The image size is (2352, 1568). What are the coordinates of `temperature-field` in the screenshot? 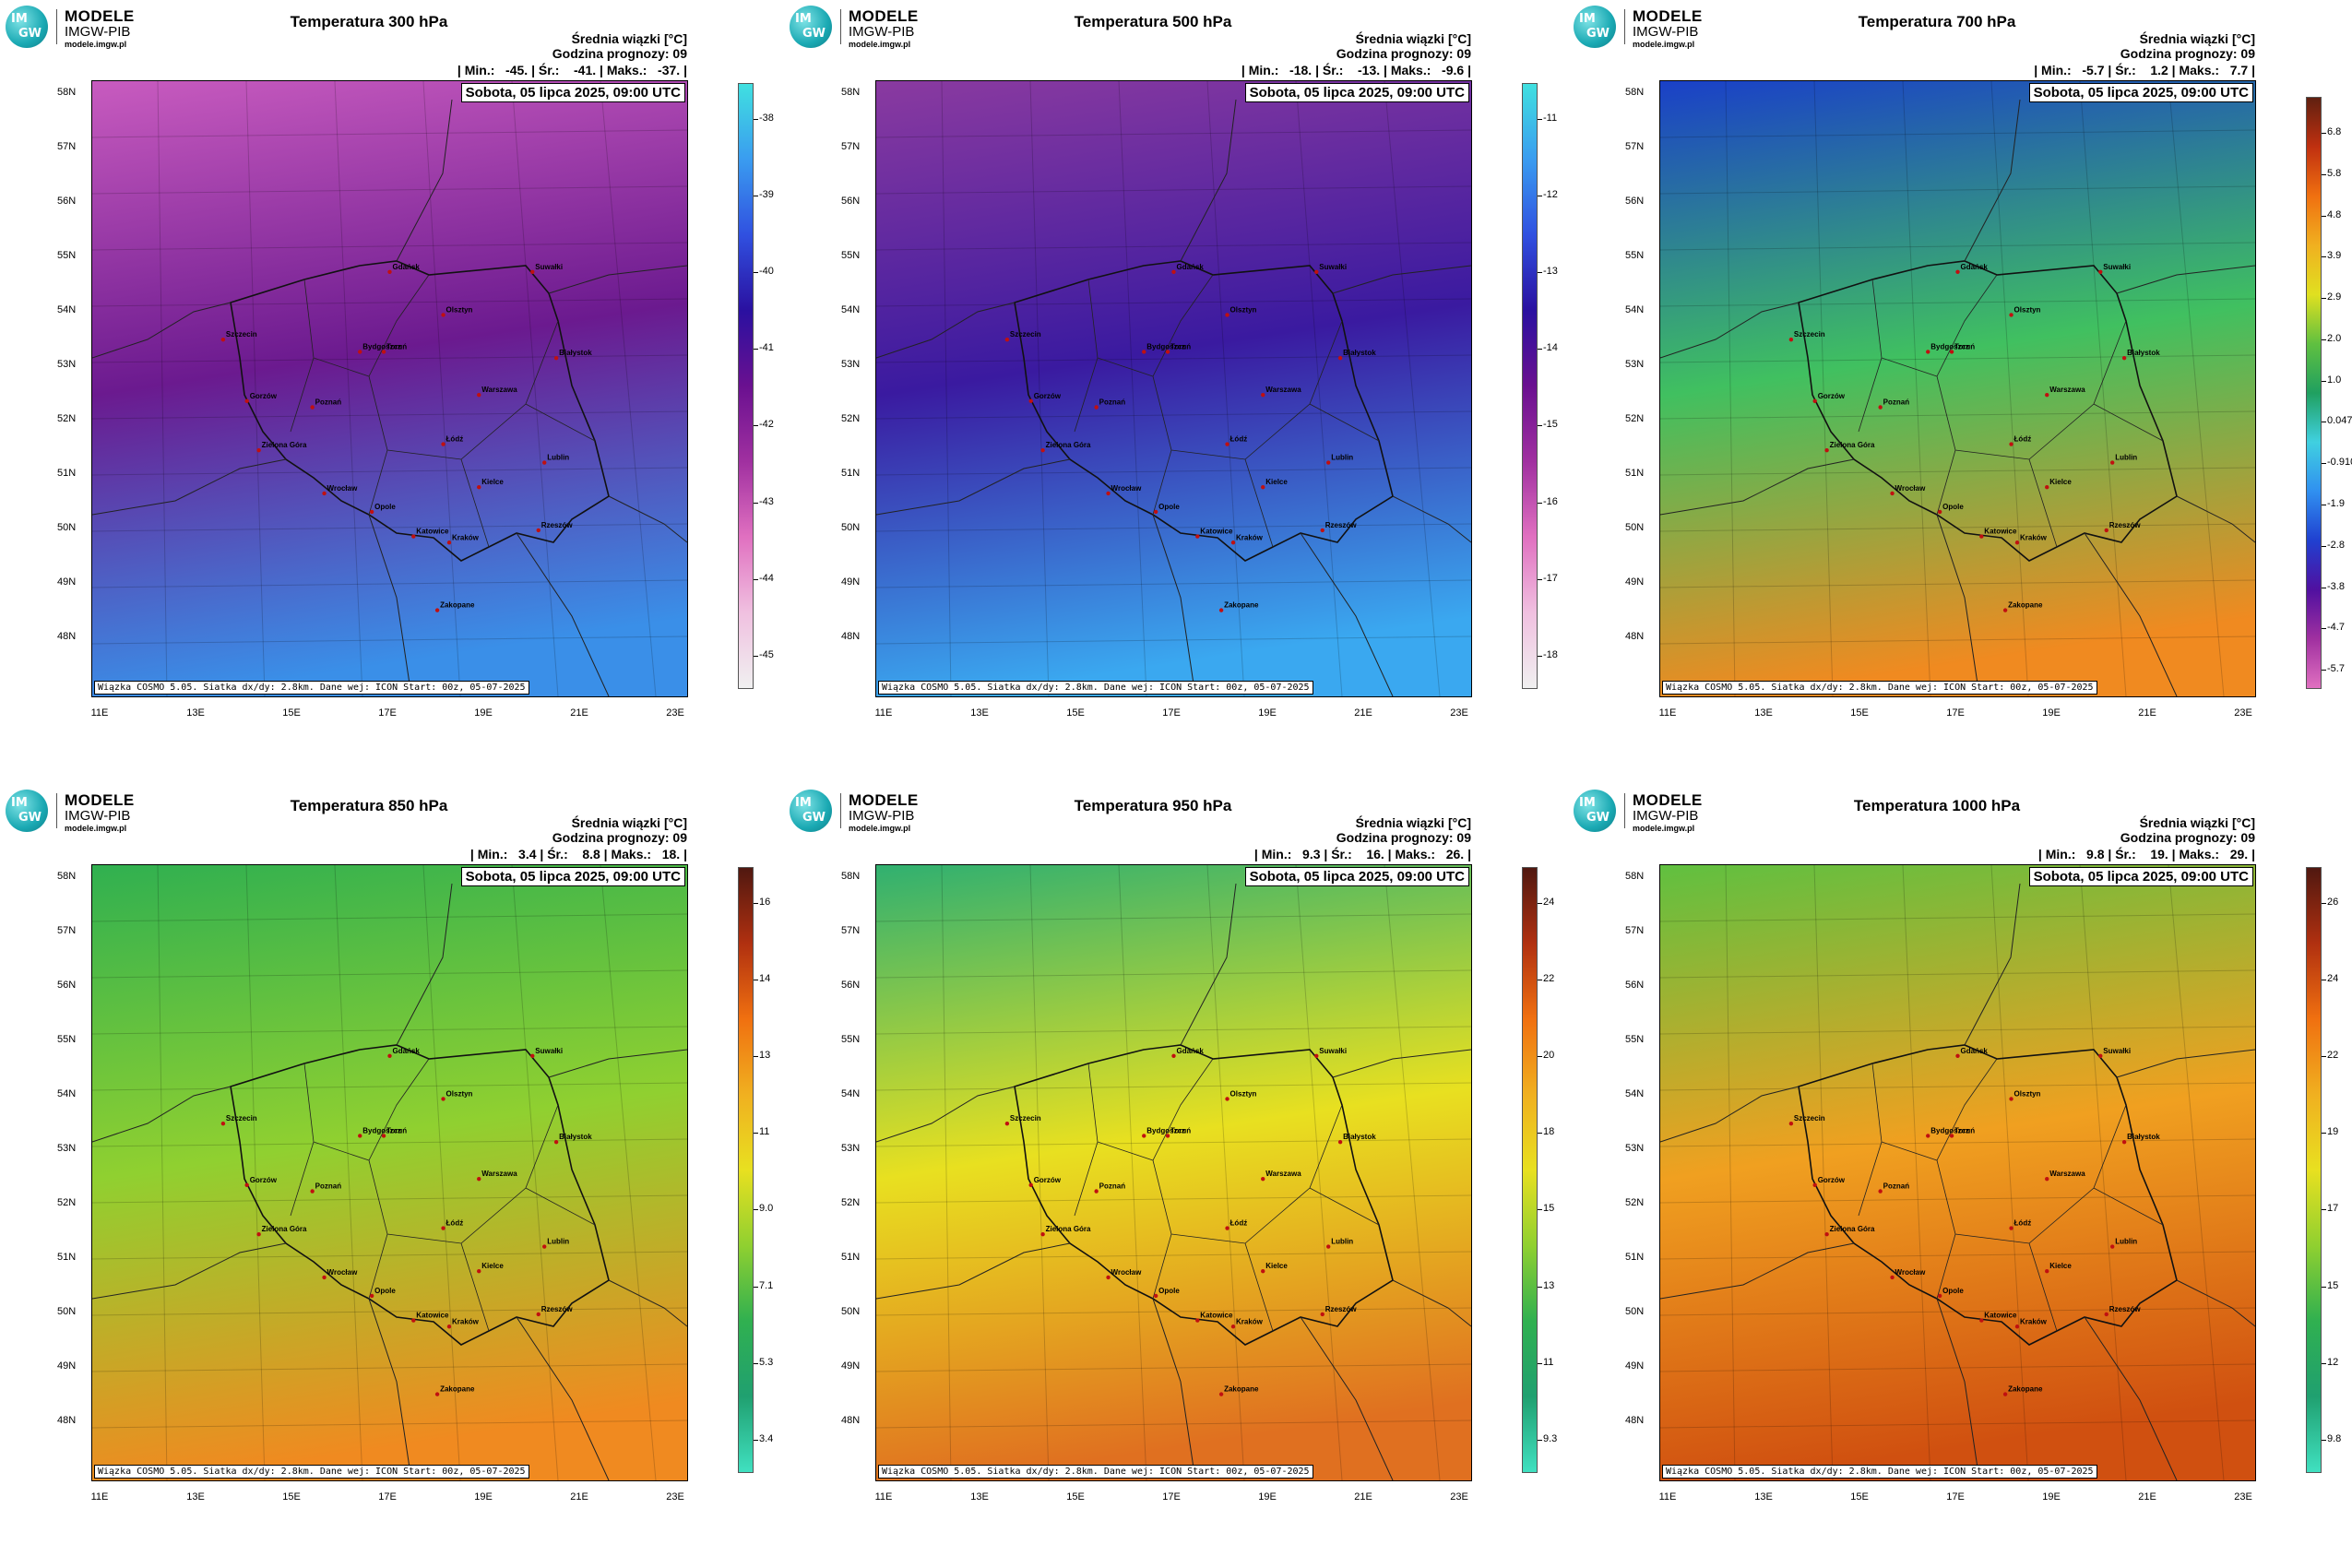 It's located at (1957, 388).